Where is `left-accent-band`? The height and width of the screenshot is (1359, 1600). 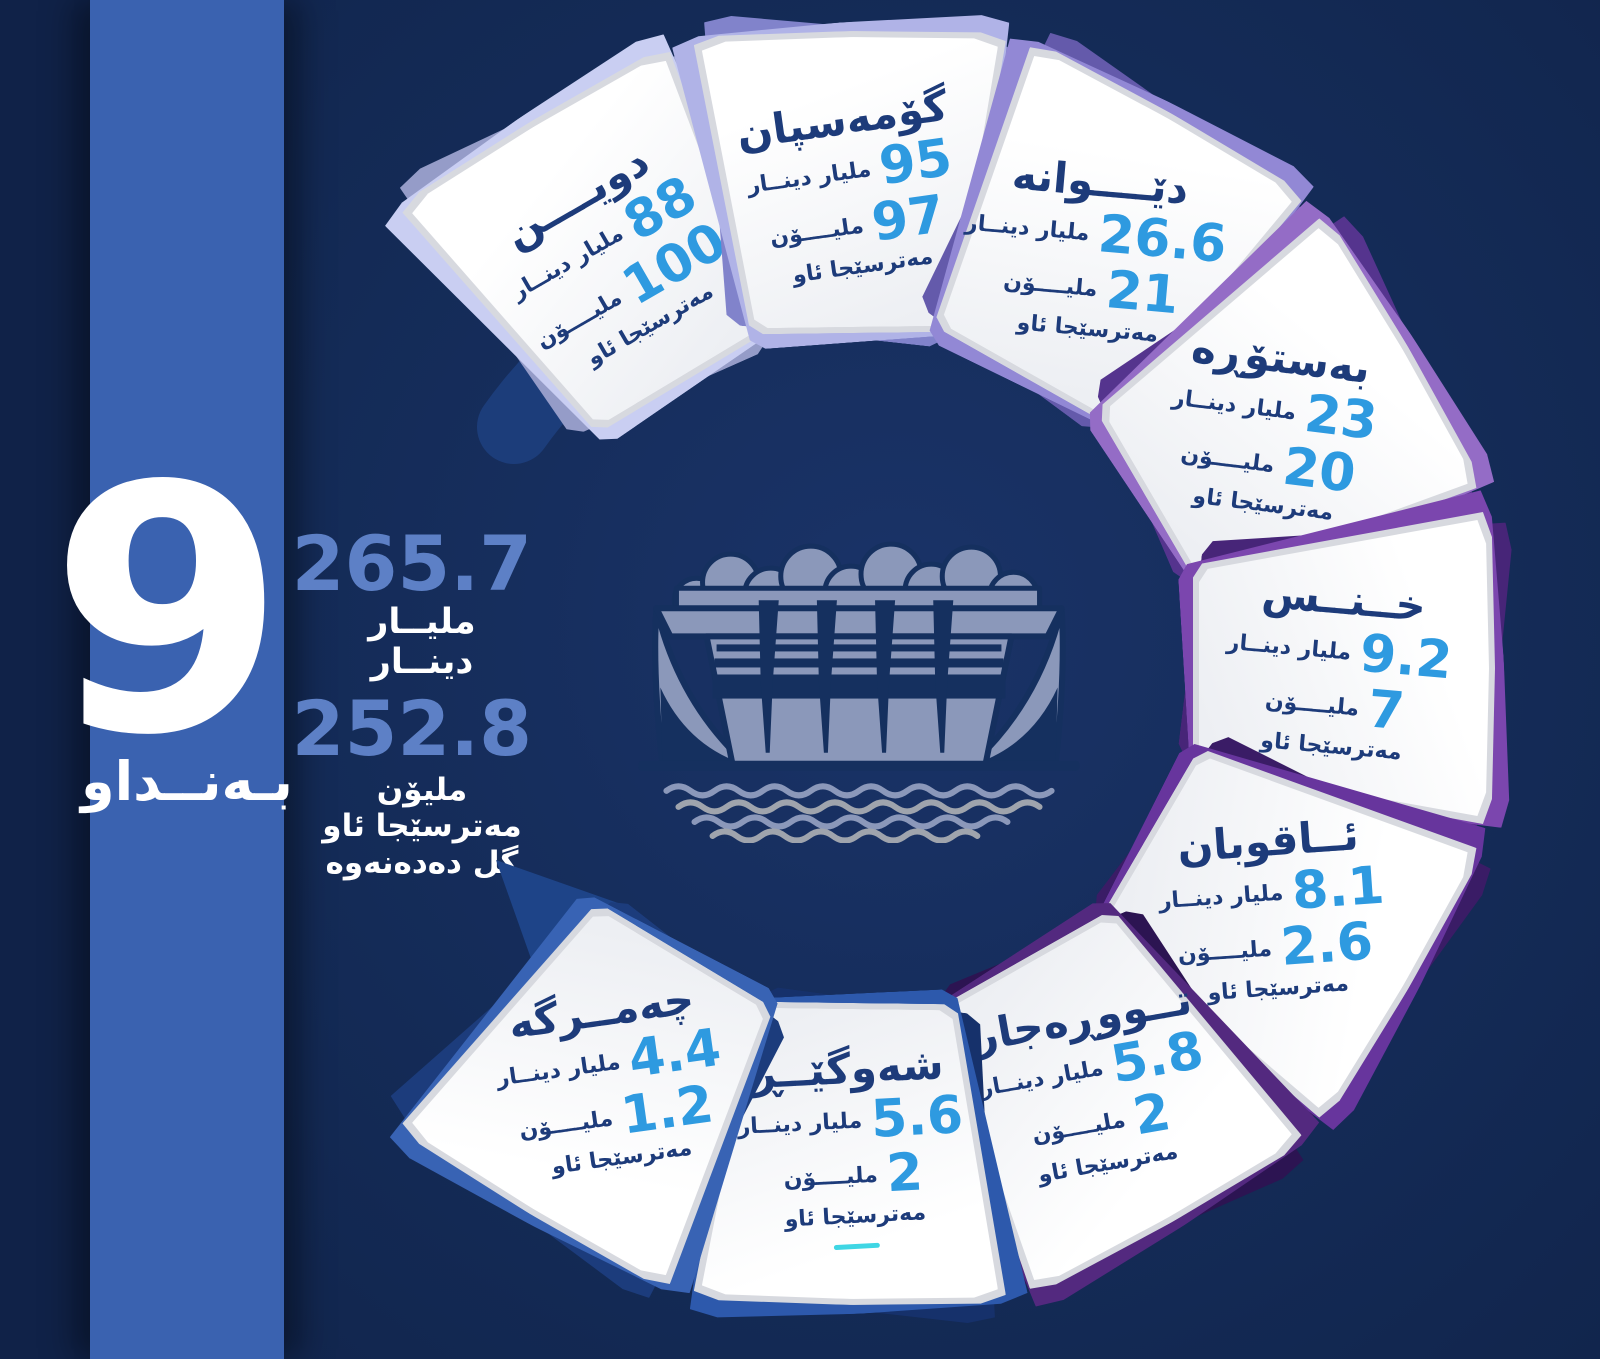 left-accent-band is located at coordinates (187, 679).